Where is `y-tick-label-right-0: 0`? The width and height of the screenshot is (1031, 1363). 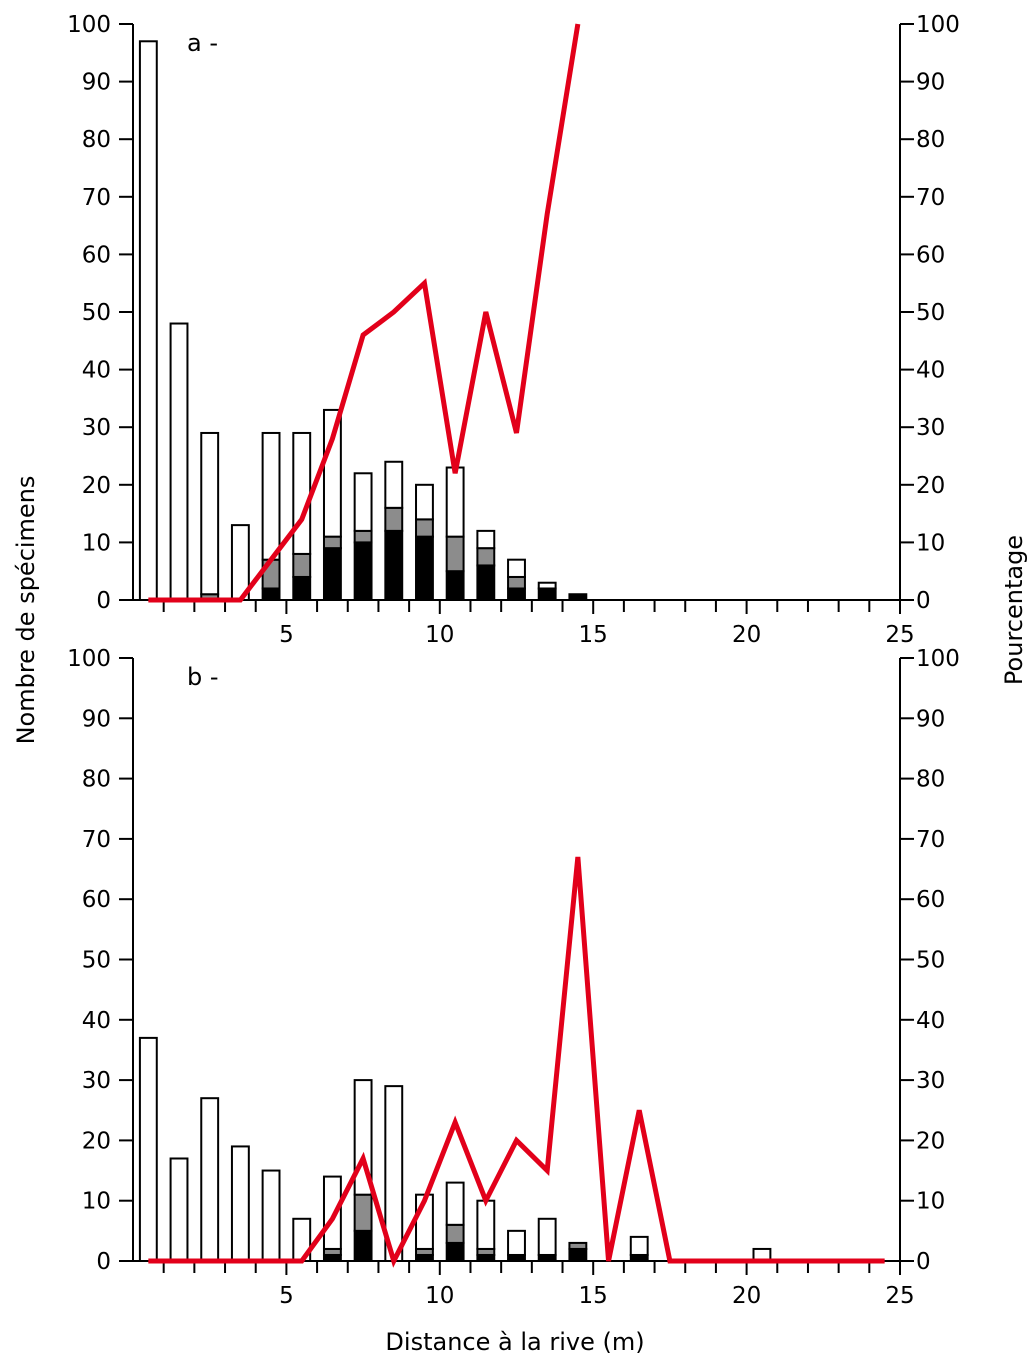
y-tick-label-right-0: 0 is located at coordinates (923, 1262).